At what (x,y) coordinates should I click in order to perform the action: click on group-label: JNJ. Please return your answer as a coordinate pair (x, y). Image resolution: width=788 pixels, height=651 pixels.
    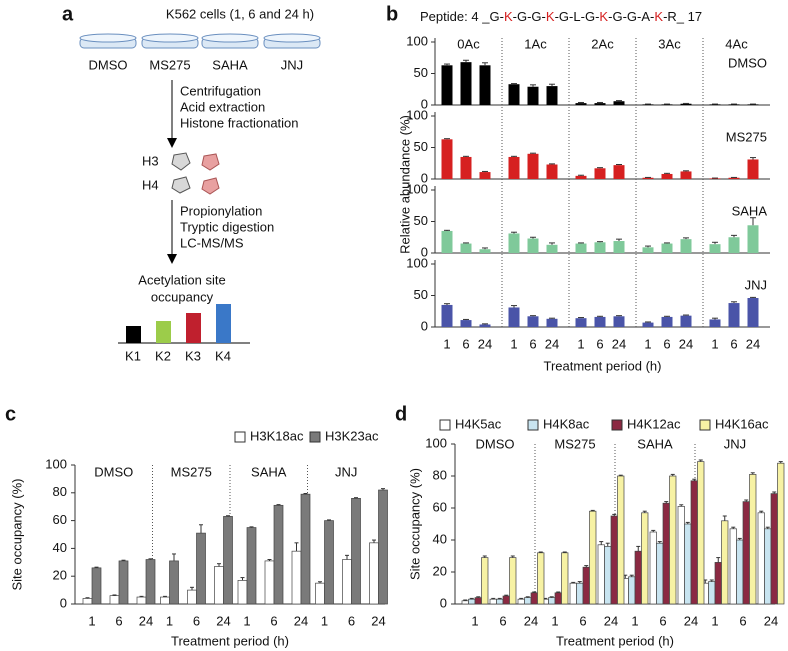
    Looking at the image, I should click on (346, 471).